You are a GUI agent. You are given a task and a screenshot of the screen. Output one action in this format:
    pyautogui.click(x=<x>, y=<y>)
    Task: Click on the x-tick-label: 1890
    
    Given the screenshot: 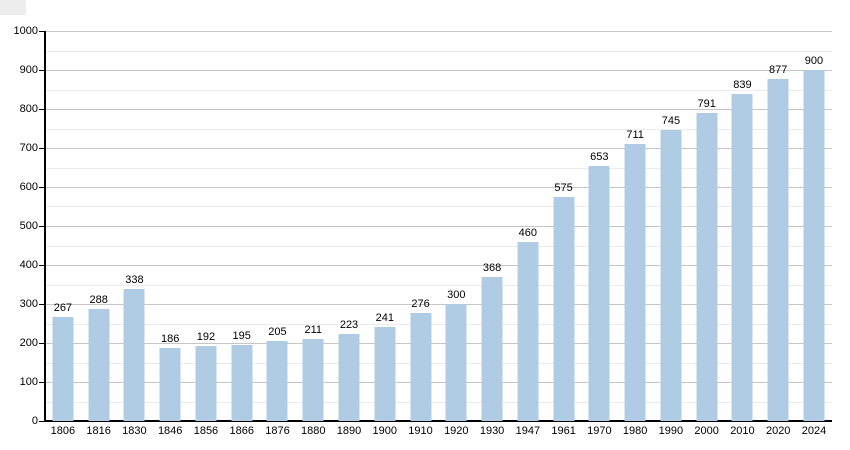 What is the action you would take?
    pyautogui.click(x=349, y=431)
    